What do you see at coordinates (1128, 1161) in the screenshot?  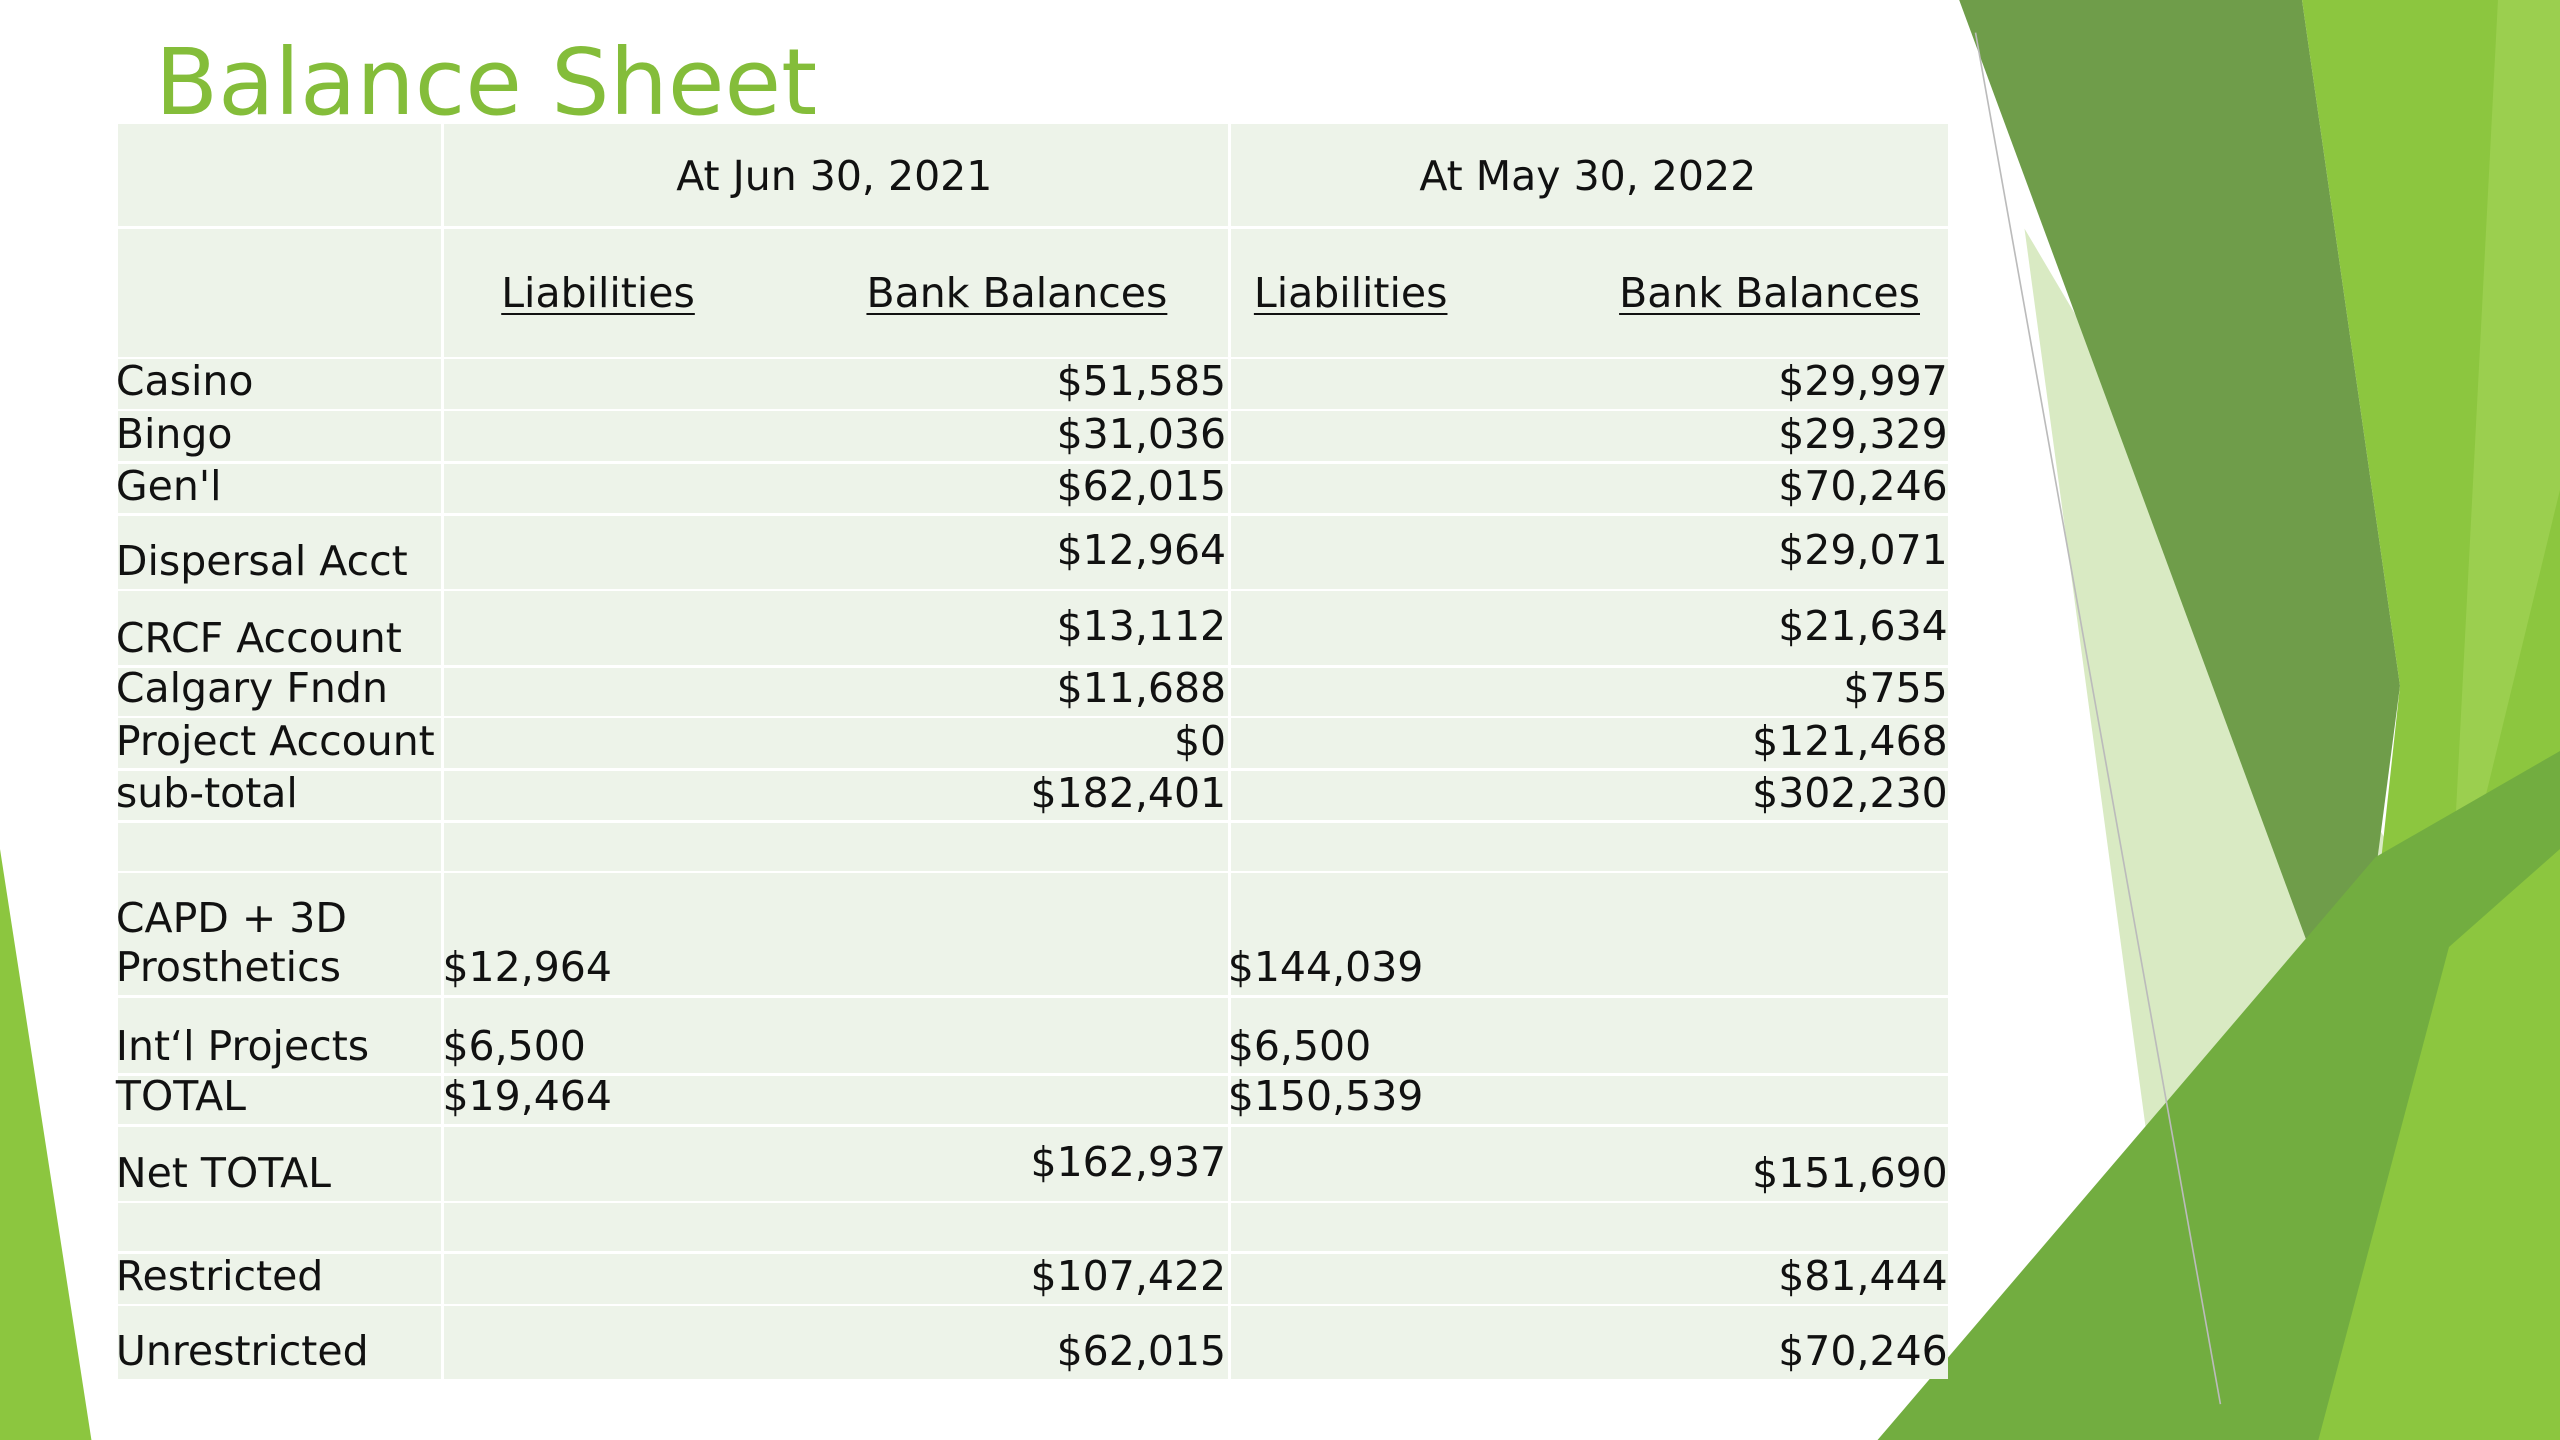 I see `bank-value: $162,937` at bounding box center [1128, 1161].